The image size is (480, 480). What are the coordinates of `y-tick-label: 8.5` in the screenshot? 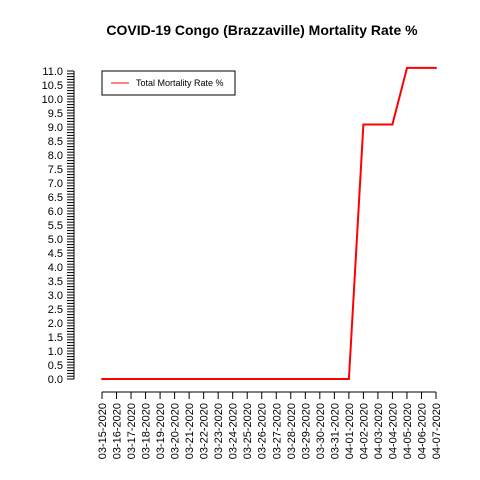 It's located at (55, 142).